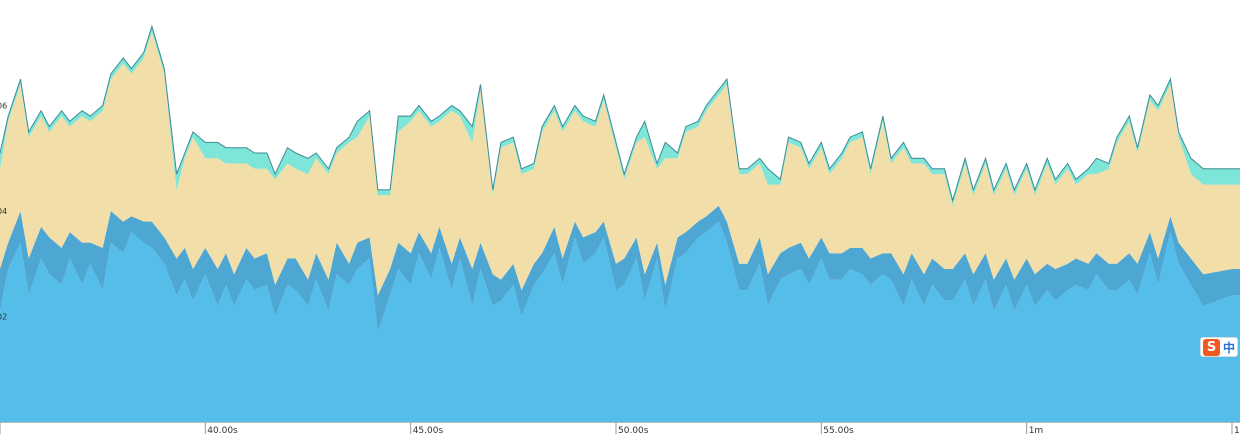 The height and width of the screenshot is (434, 1240). Describe the element at coordinates (428, 430) in the screenshot. I see `x-tick-label: 45.00s` at that location.